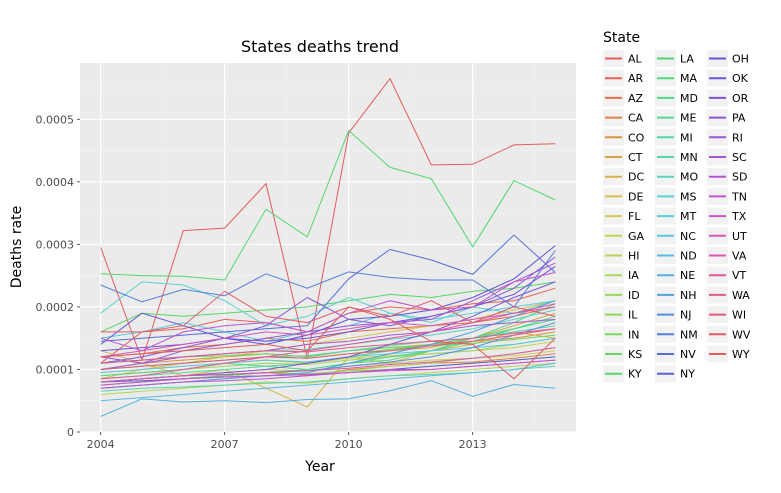 The image size is (781, 493). What do you see at coordinates (328, 279) in the screenshot?
I see `series-line-nm` at bounding box center [328, 279].